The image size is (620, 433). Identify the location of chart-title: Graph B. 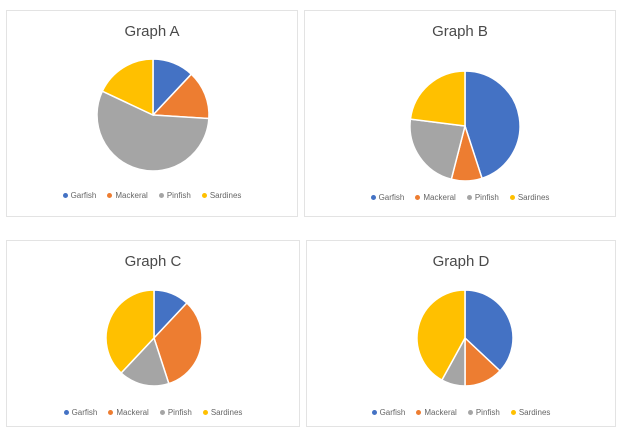
(460, 31).